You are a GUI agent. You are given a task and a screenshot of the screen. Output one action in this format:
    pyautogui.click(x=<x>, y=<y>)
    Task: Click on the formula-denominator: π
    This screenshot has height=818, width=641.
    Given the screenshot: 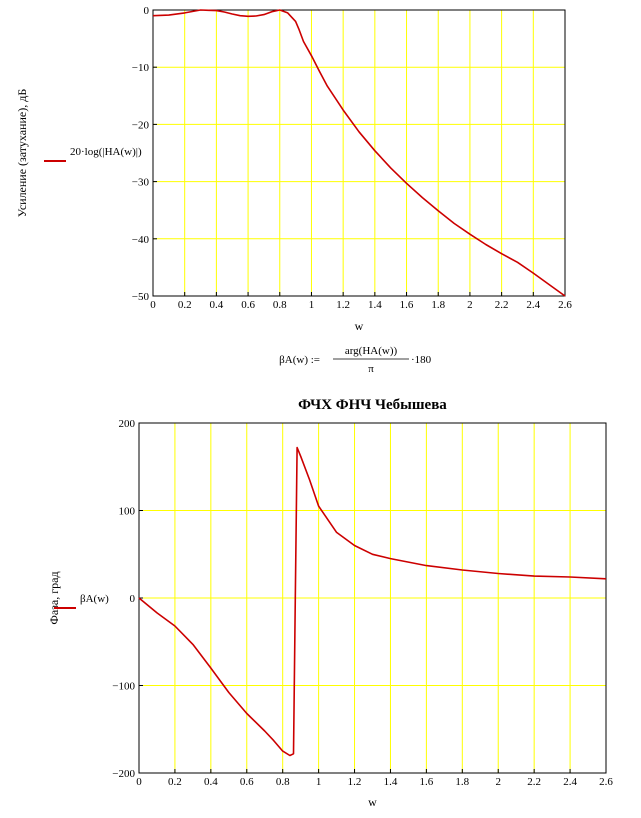 What is the action you would take?
    pyautogui.click(x=371, y=369)
    